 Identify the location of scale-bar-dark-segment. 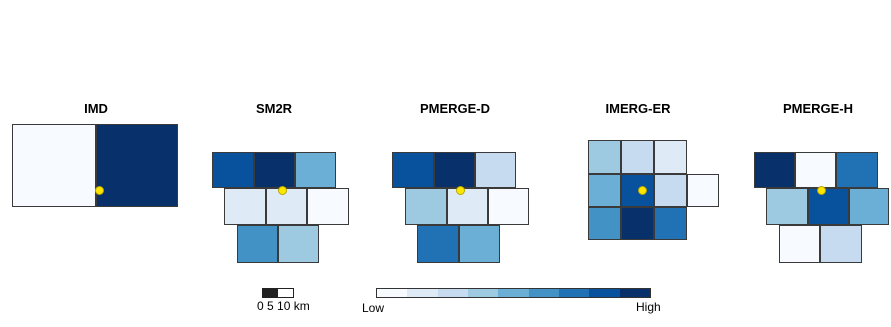
(270, 293).